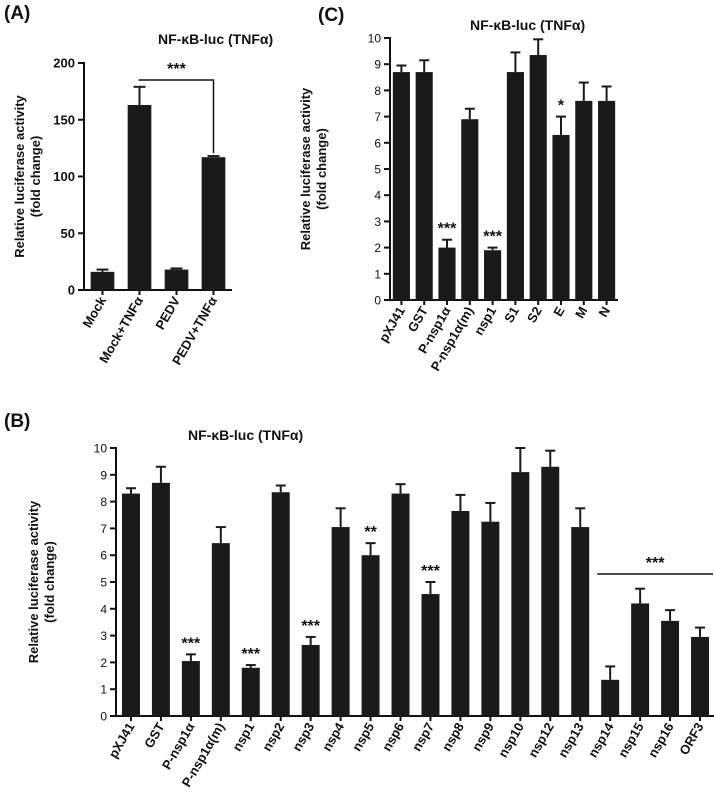 This screenshot has height=797, width=714. Describe the element at coordinates (331, 15) in the screenshot. I see `panel-label-c: (C)` at that location.